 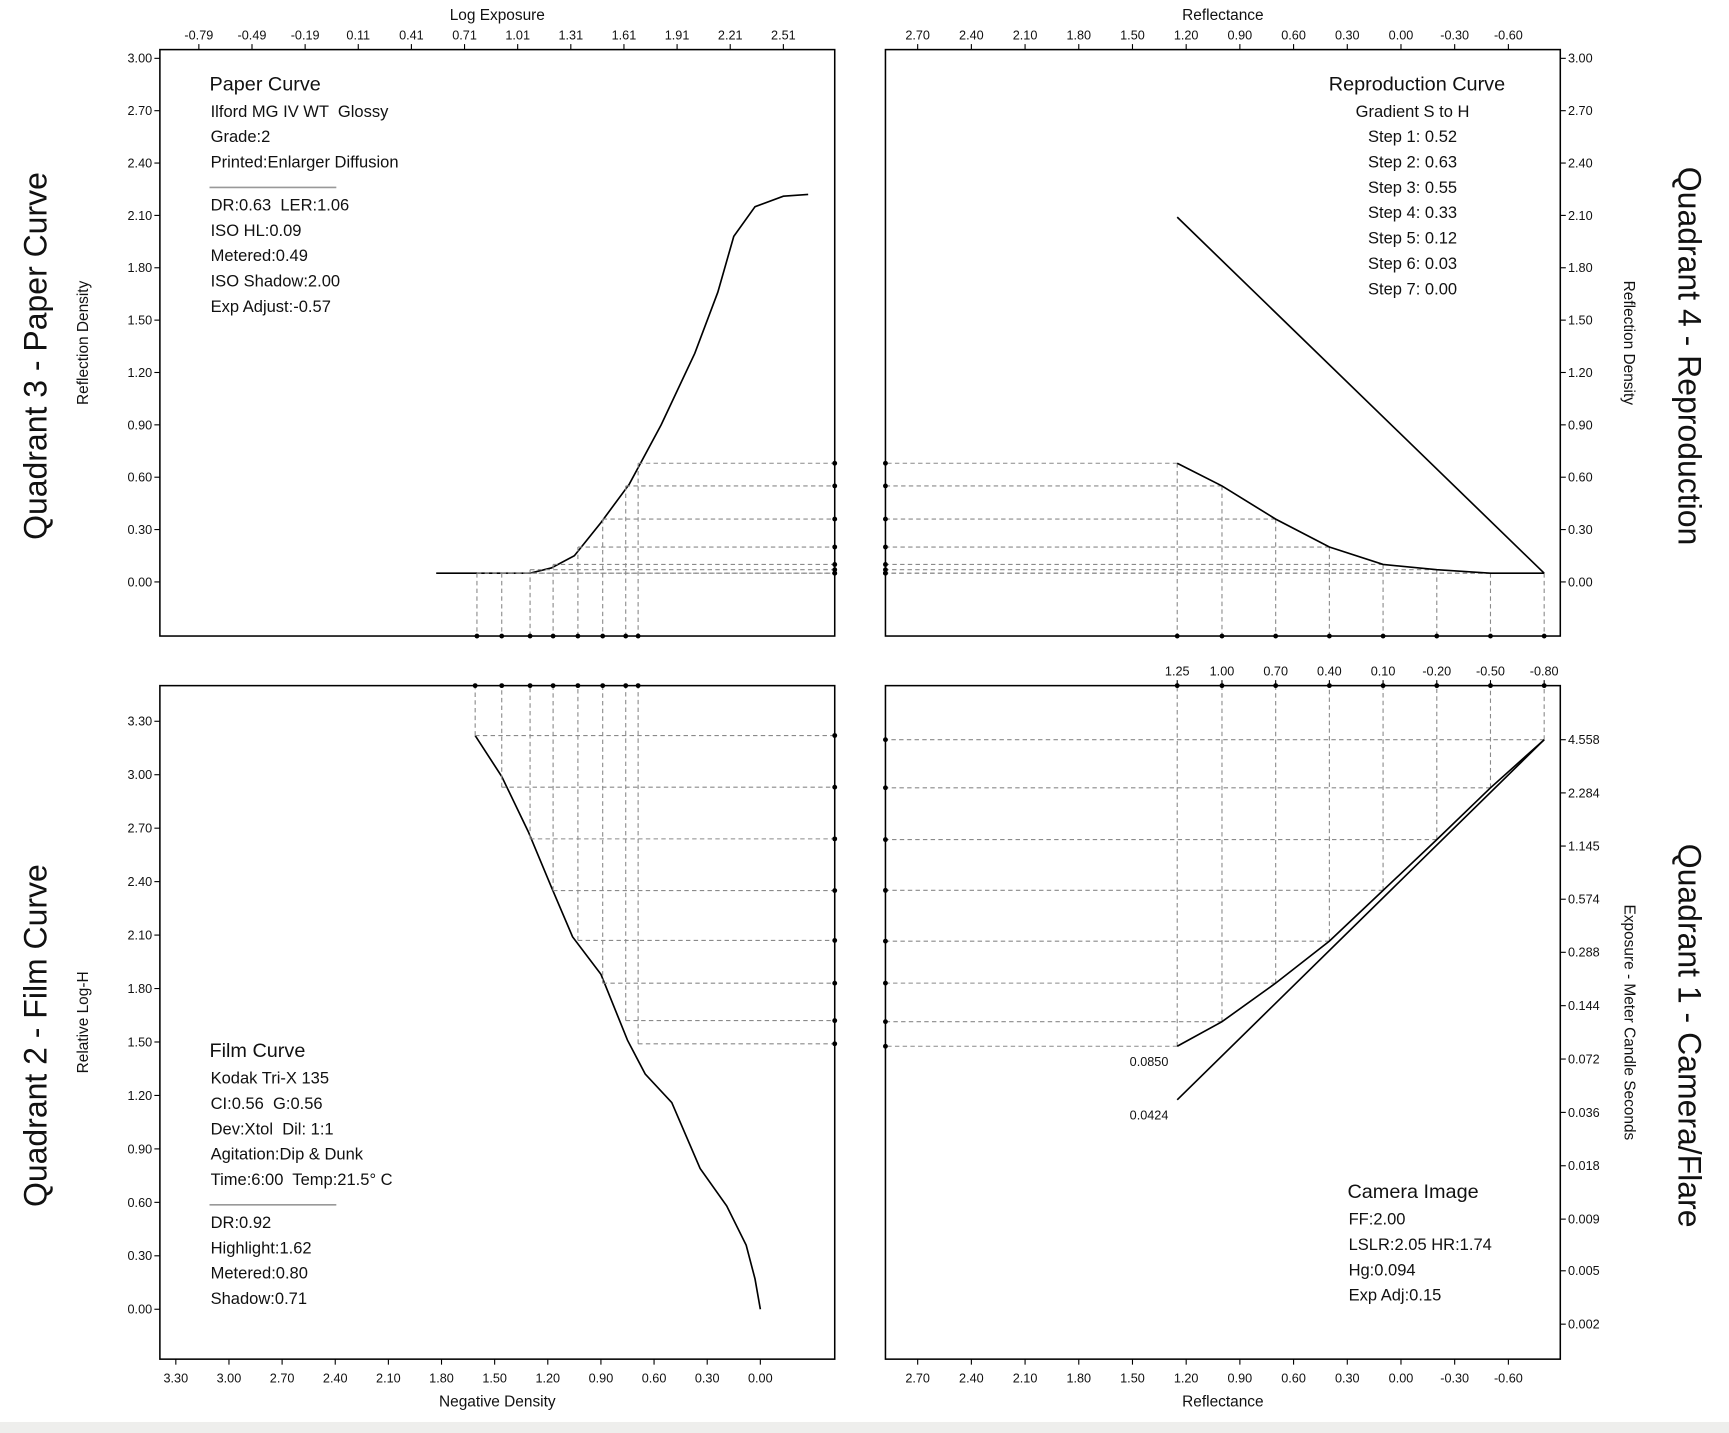 What do you see at coordinates (140, 989) in the screenshot?
I see `y-tick-label: 1.80` at bounding box center [140, 989].